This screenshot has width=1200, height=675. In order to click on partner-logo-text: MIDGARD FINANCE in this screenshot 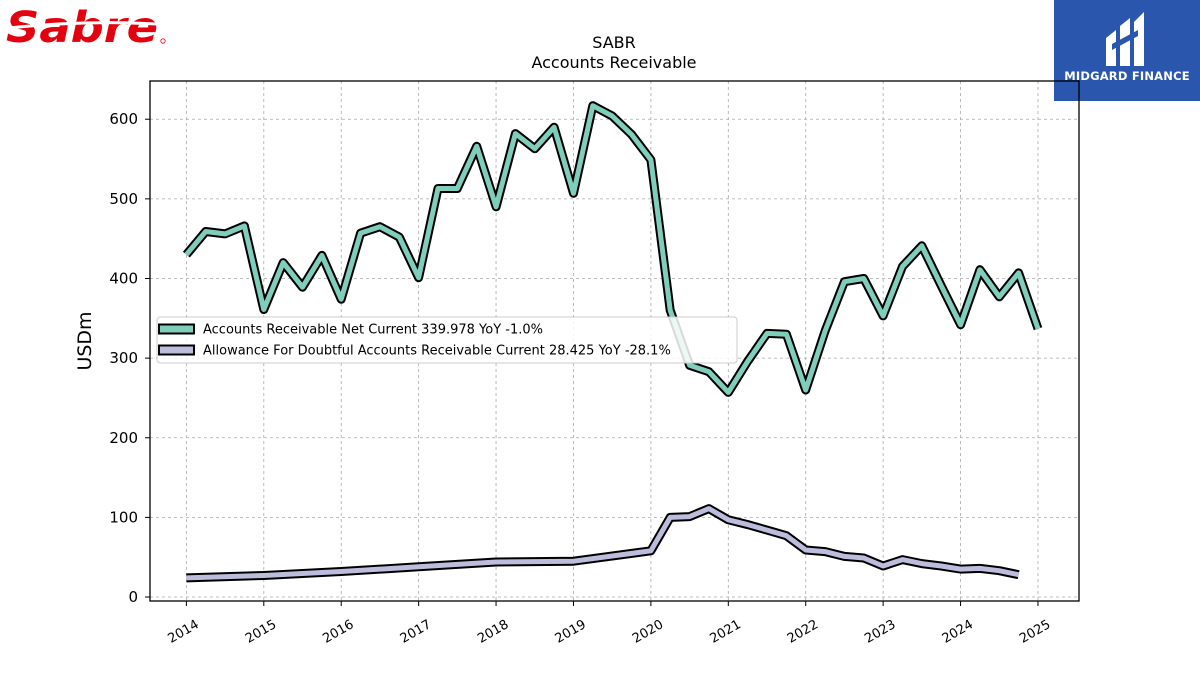, I will do `click(1127, 76)`.